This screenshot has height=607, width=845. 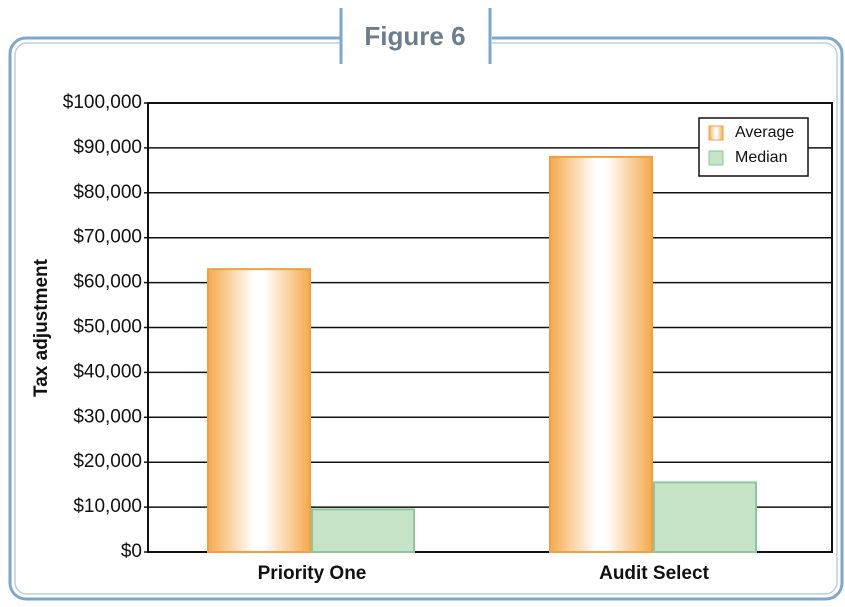 I want to click on y-tick-label: $40,000, so click(x=107, y=371).